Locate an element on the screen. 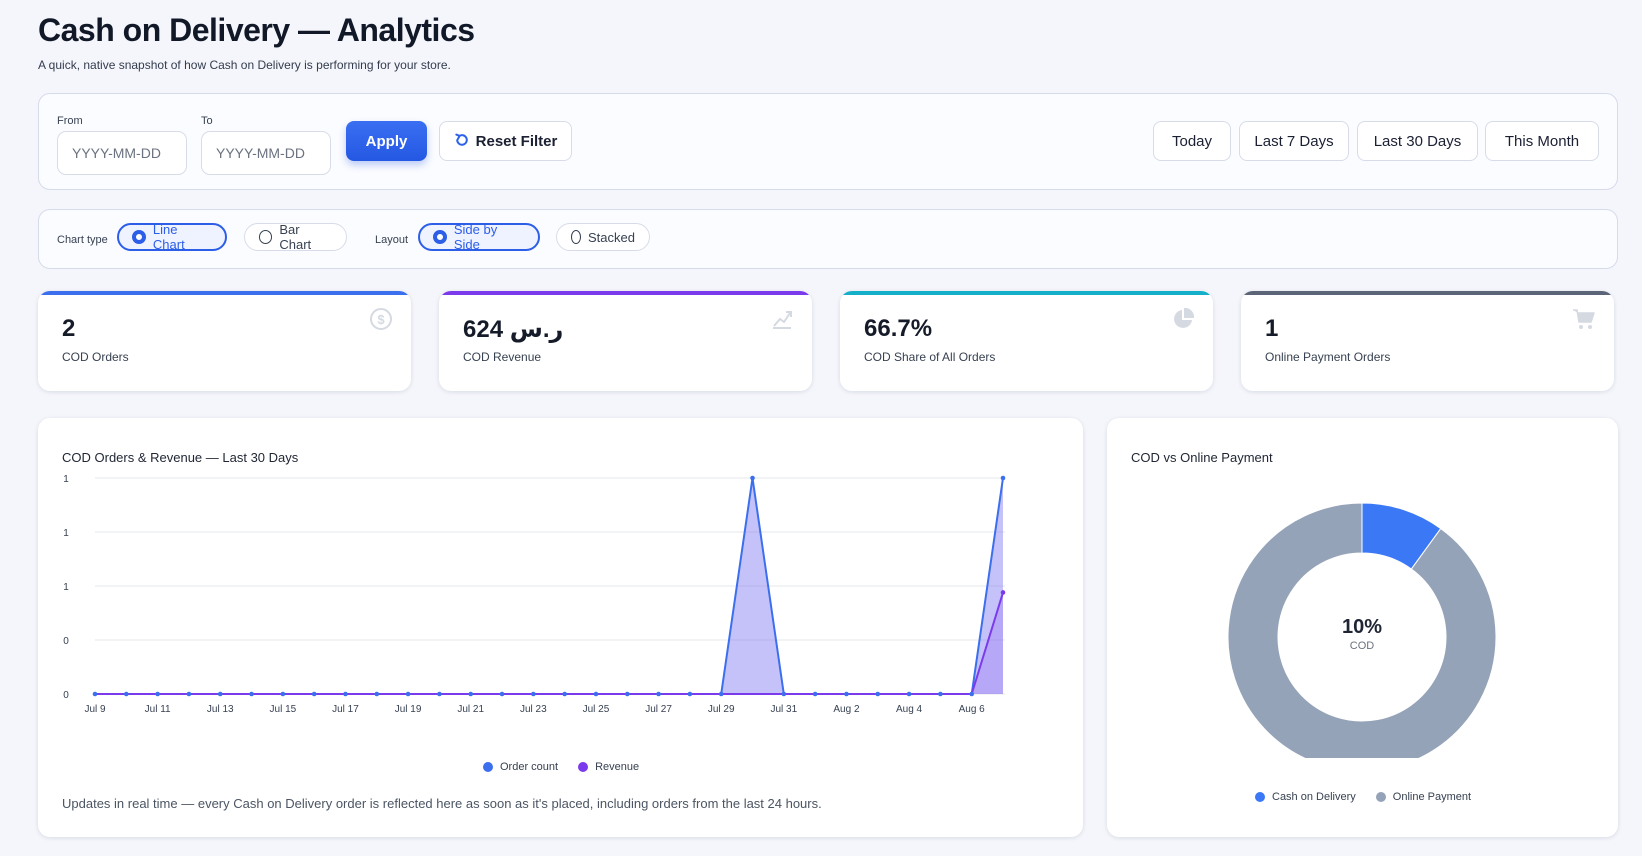 The image size is (1642, 856). cod-vs-online-donut-chart is located at coordinates (1362, 630).